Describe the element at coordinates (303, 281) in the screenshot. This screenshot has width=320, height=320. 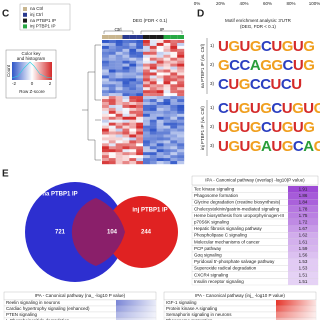
I see `table-value: 1.51` at that location.